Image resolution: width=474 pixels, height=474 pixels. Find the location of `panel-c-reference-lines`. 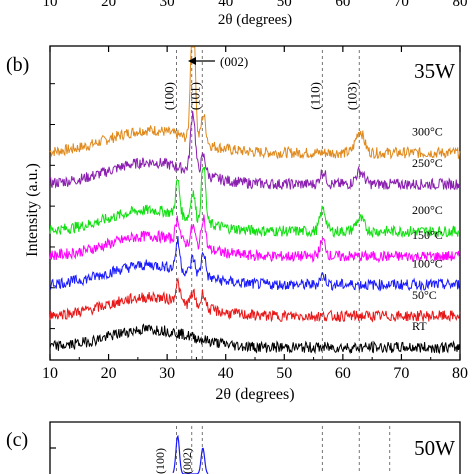

panel-c-reference-lines is located at coordinates (283, 450).